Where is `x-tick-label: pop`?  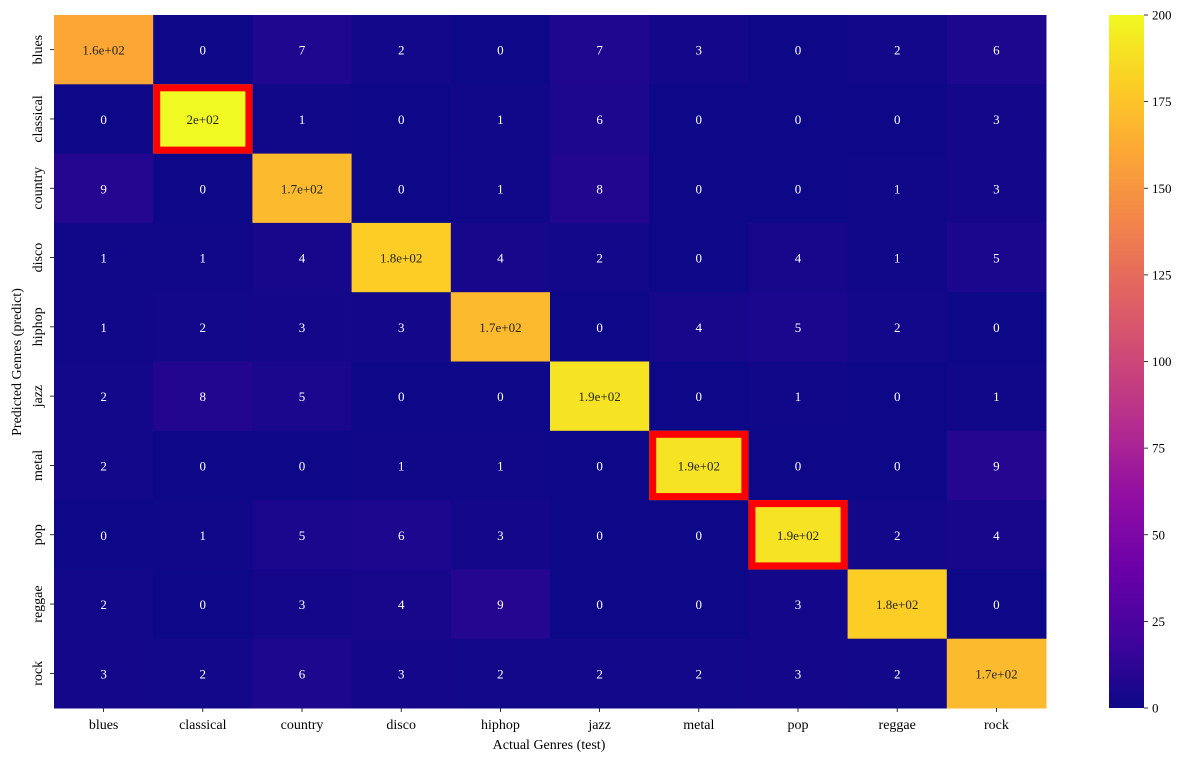
x-tick-label: pop is located at coordinates (798, 725).